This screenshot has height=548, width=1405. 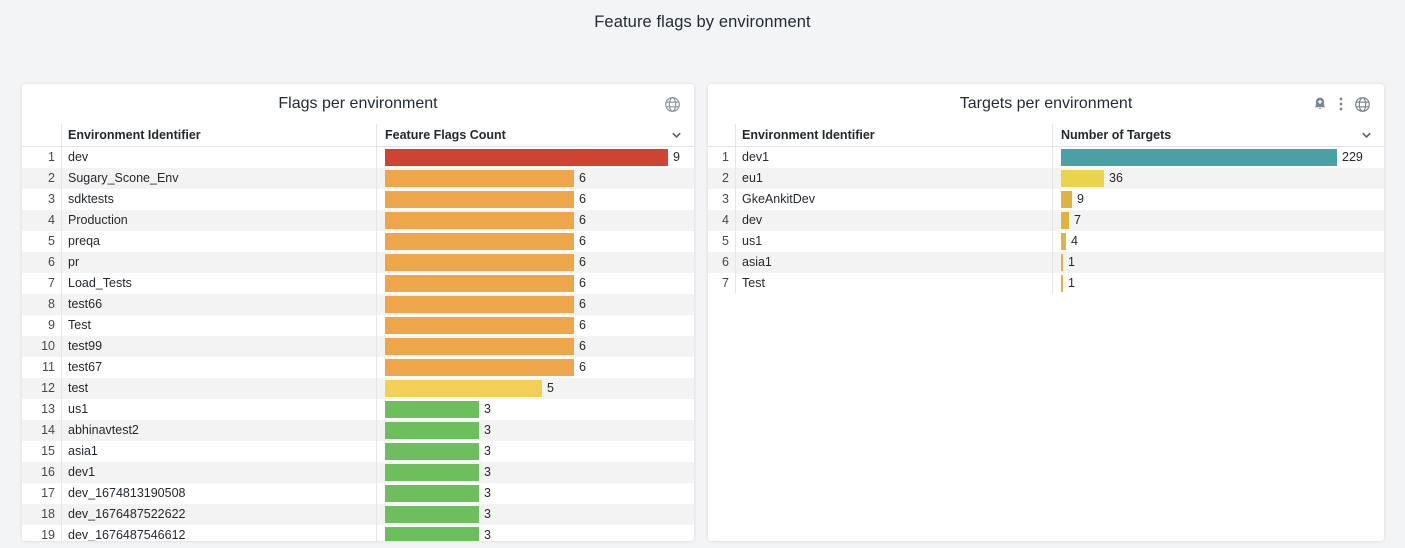 I want to click on bar-gauge-cell: 5, so click(x=535, y=388).